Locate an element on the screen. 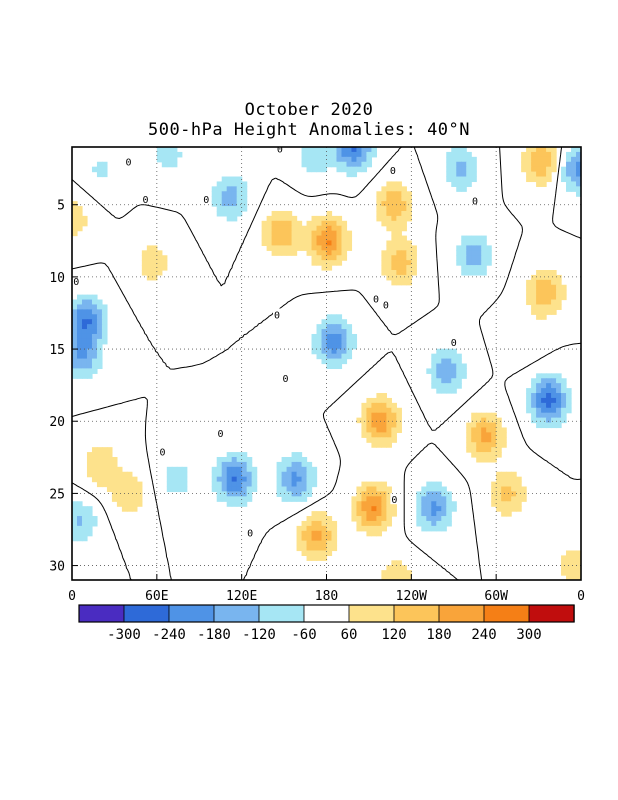  colorbar-label: 240 is located at coordinates (483, 635).